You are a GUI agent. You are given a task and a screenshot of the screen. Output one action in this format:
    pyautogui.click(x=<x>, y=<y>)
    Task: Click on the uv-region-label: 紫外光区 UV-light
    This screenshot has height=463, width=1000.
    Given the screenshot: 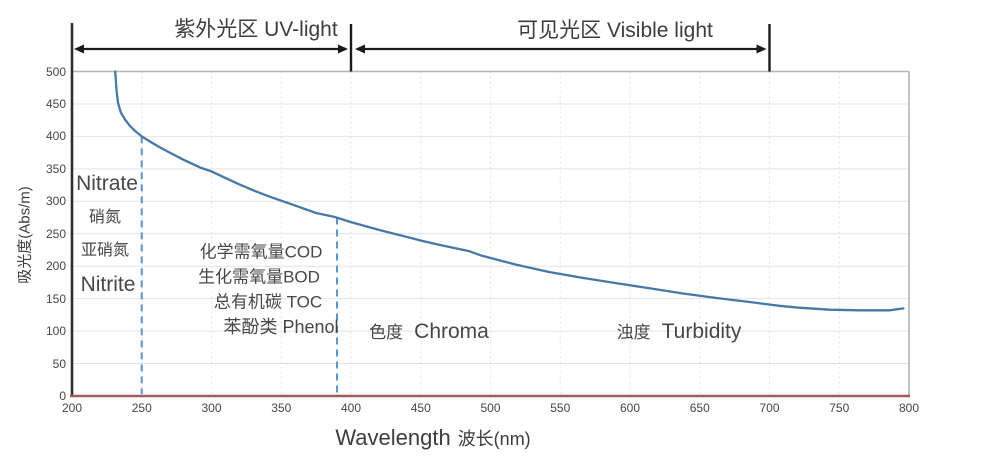 What is the action you would take?
    pyautogui.click(x=256, y=29)
    